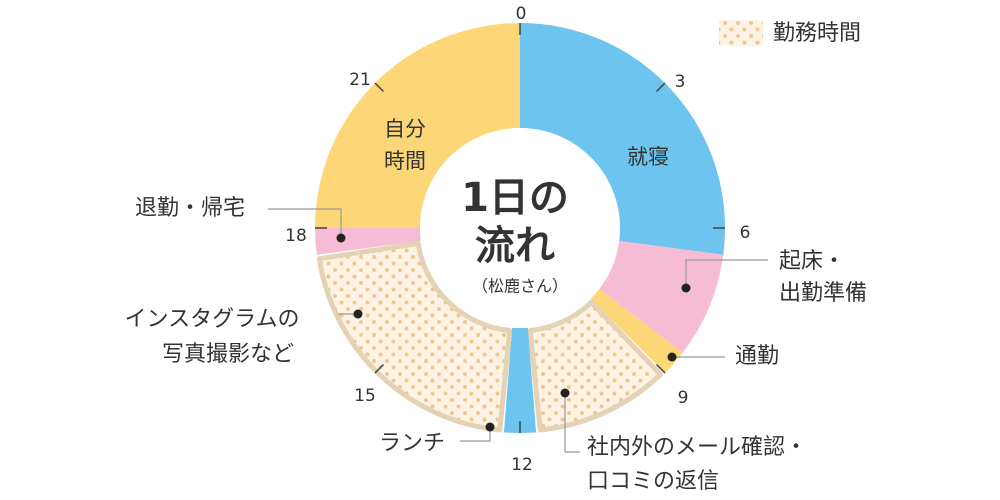 Image resolution: width=1000 pixels, height=500 pixels. What do you see at coordinates (741, 33) in the screenshot?
I see `legend-swatch-work` at bounding box center [741, 33].